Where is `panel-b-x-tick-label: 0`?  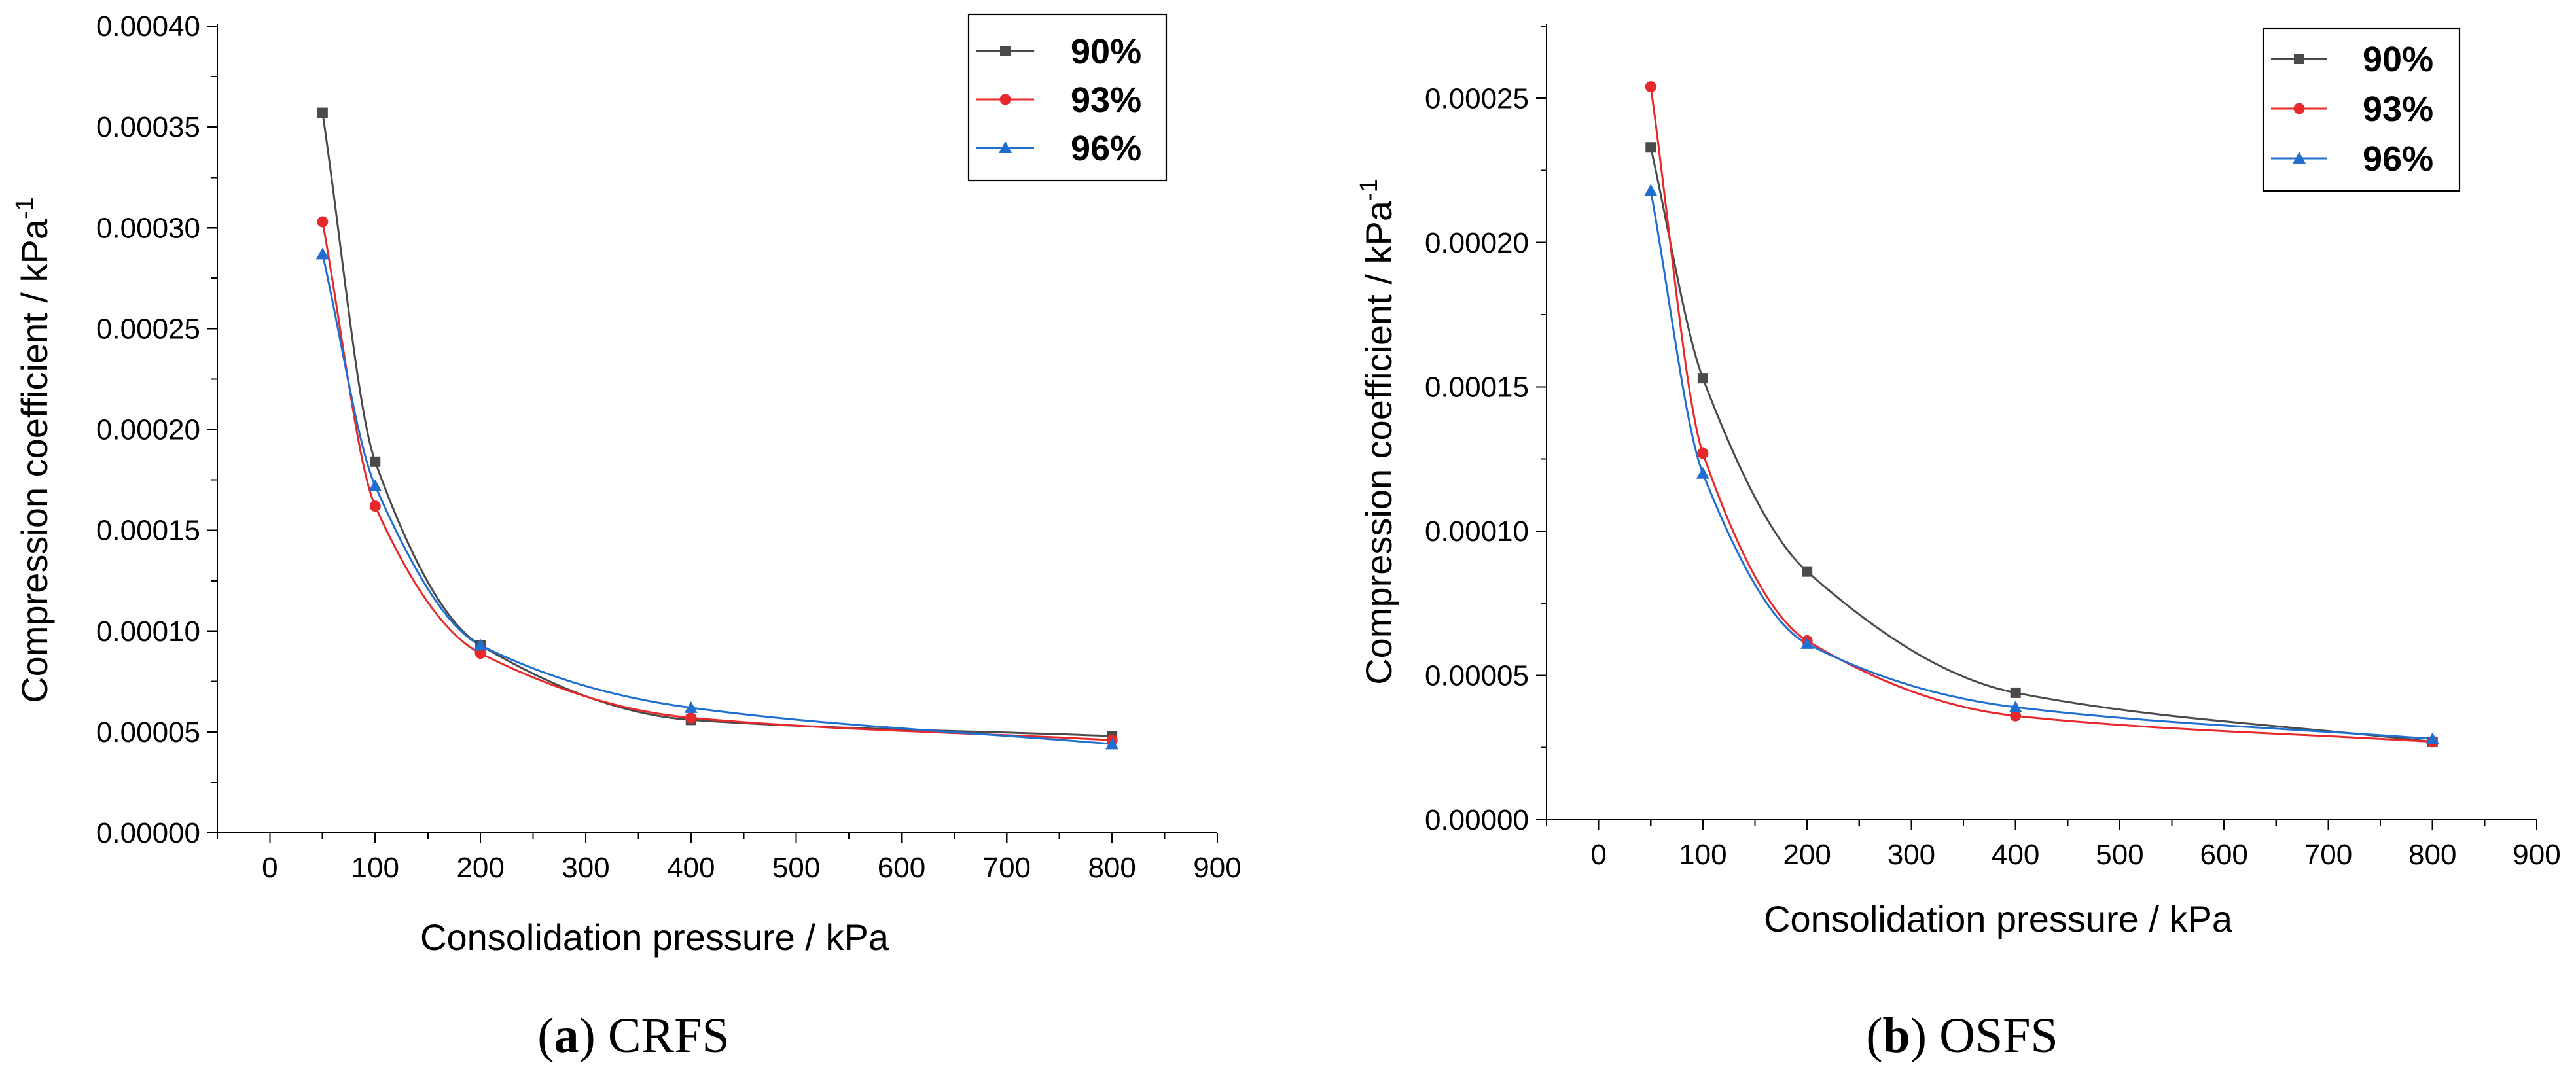
panel-b-x-tick-label: 0 is located at coordinates (1598, 855).